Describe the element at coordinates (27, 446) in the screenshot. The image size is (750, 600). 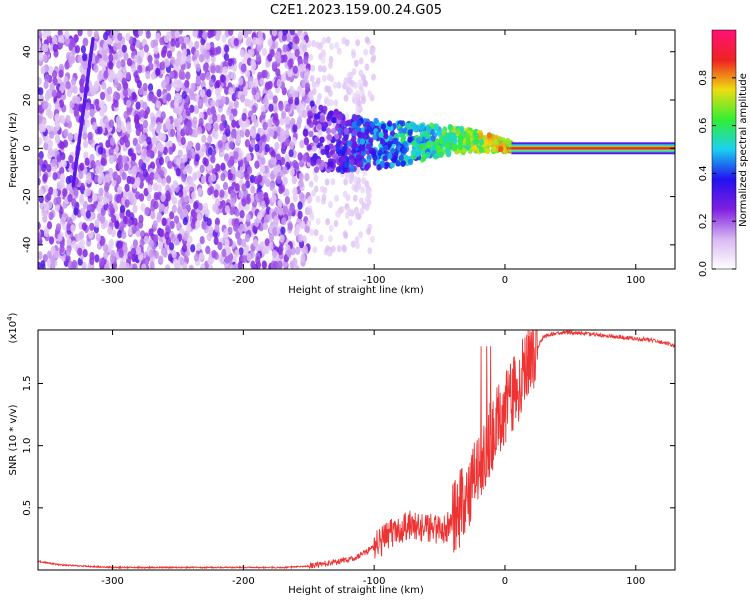
I see `y-tick-label: 1.0` at that location.